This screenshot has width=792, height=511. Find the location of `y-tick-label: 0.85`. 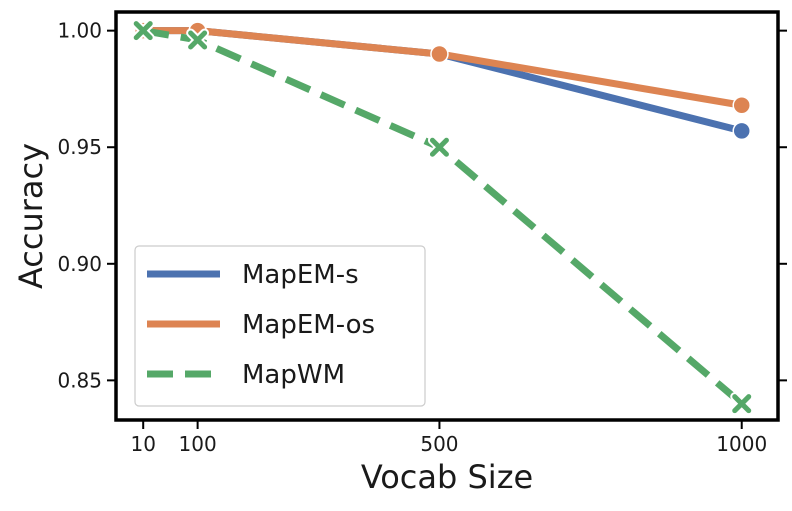

y-tick-label: 0.85 is located at coordinates (79, 380).